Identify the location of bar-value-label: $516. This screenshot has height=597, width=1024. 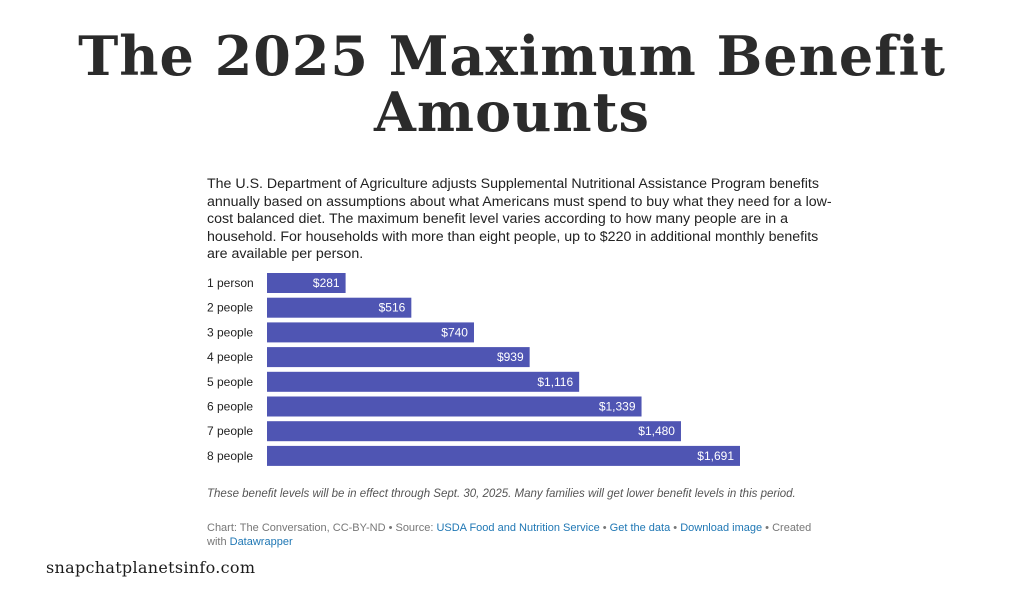
(392, 308).